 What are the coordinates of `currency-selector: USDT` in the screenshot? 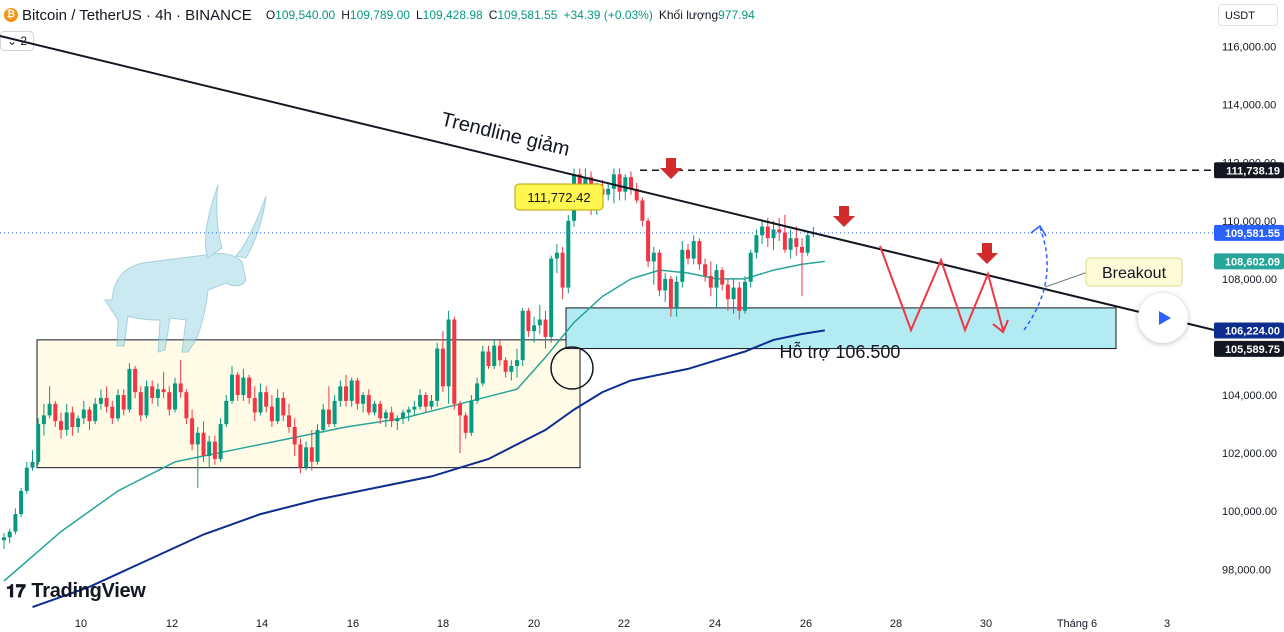 It's located at (1248, 15).